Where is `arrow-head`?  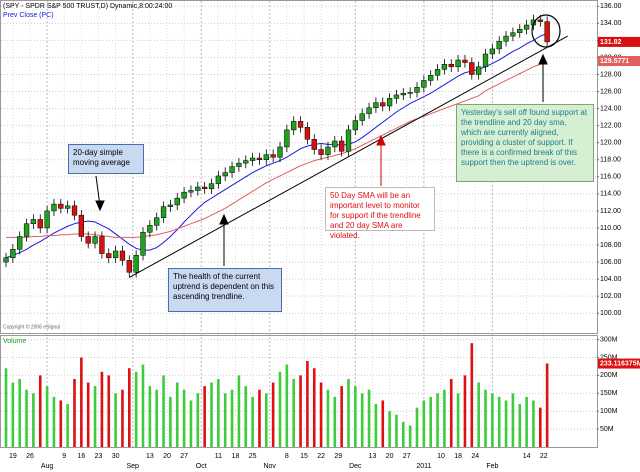 arrow-head is located at coordinates (100, 206).